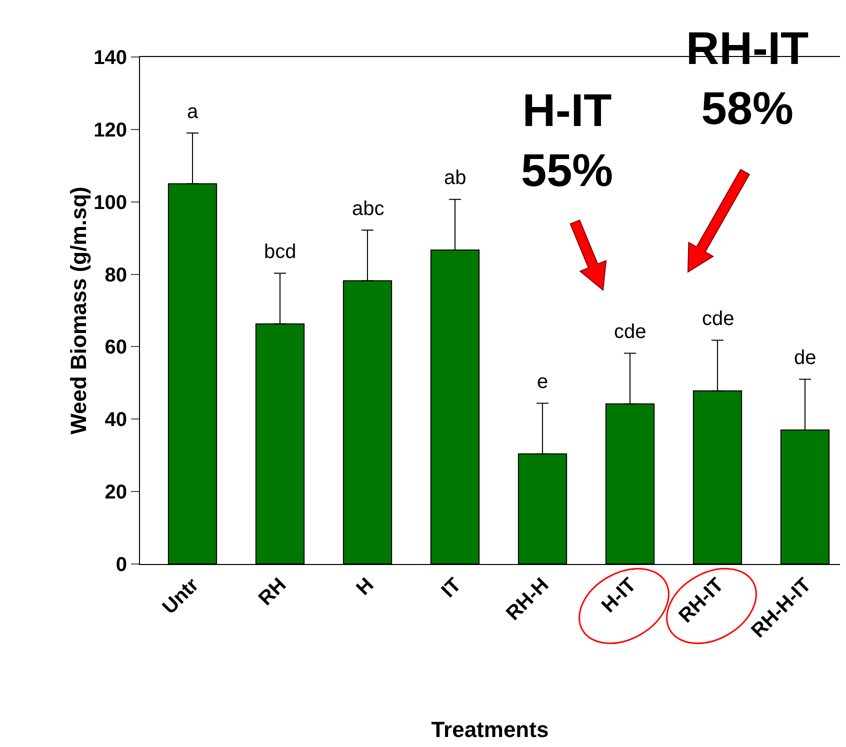 This screenshot has width=846, height=747. What do you see at coordinates (115, 347) in the screenshot?
I see `y-tick-label: 60` at bounding box center [115, 347].